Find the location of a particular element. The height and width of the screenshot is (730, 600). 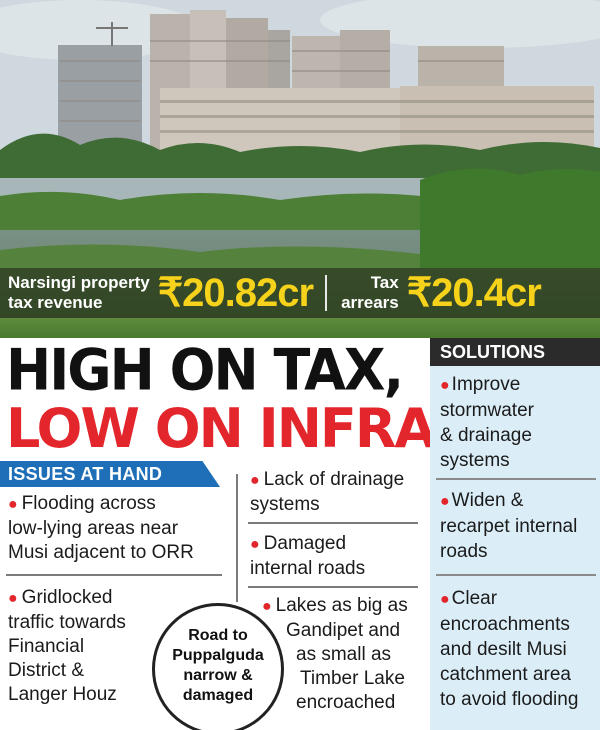

revenue-label-line: tax revenue is located at coordinates (55, 302).